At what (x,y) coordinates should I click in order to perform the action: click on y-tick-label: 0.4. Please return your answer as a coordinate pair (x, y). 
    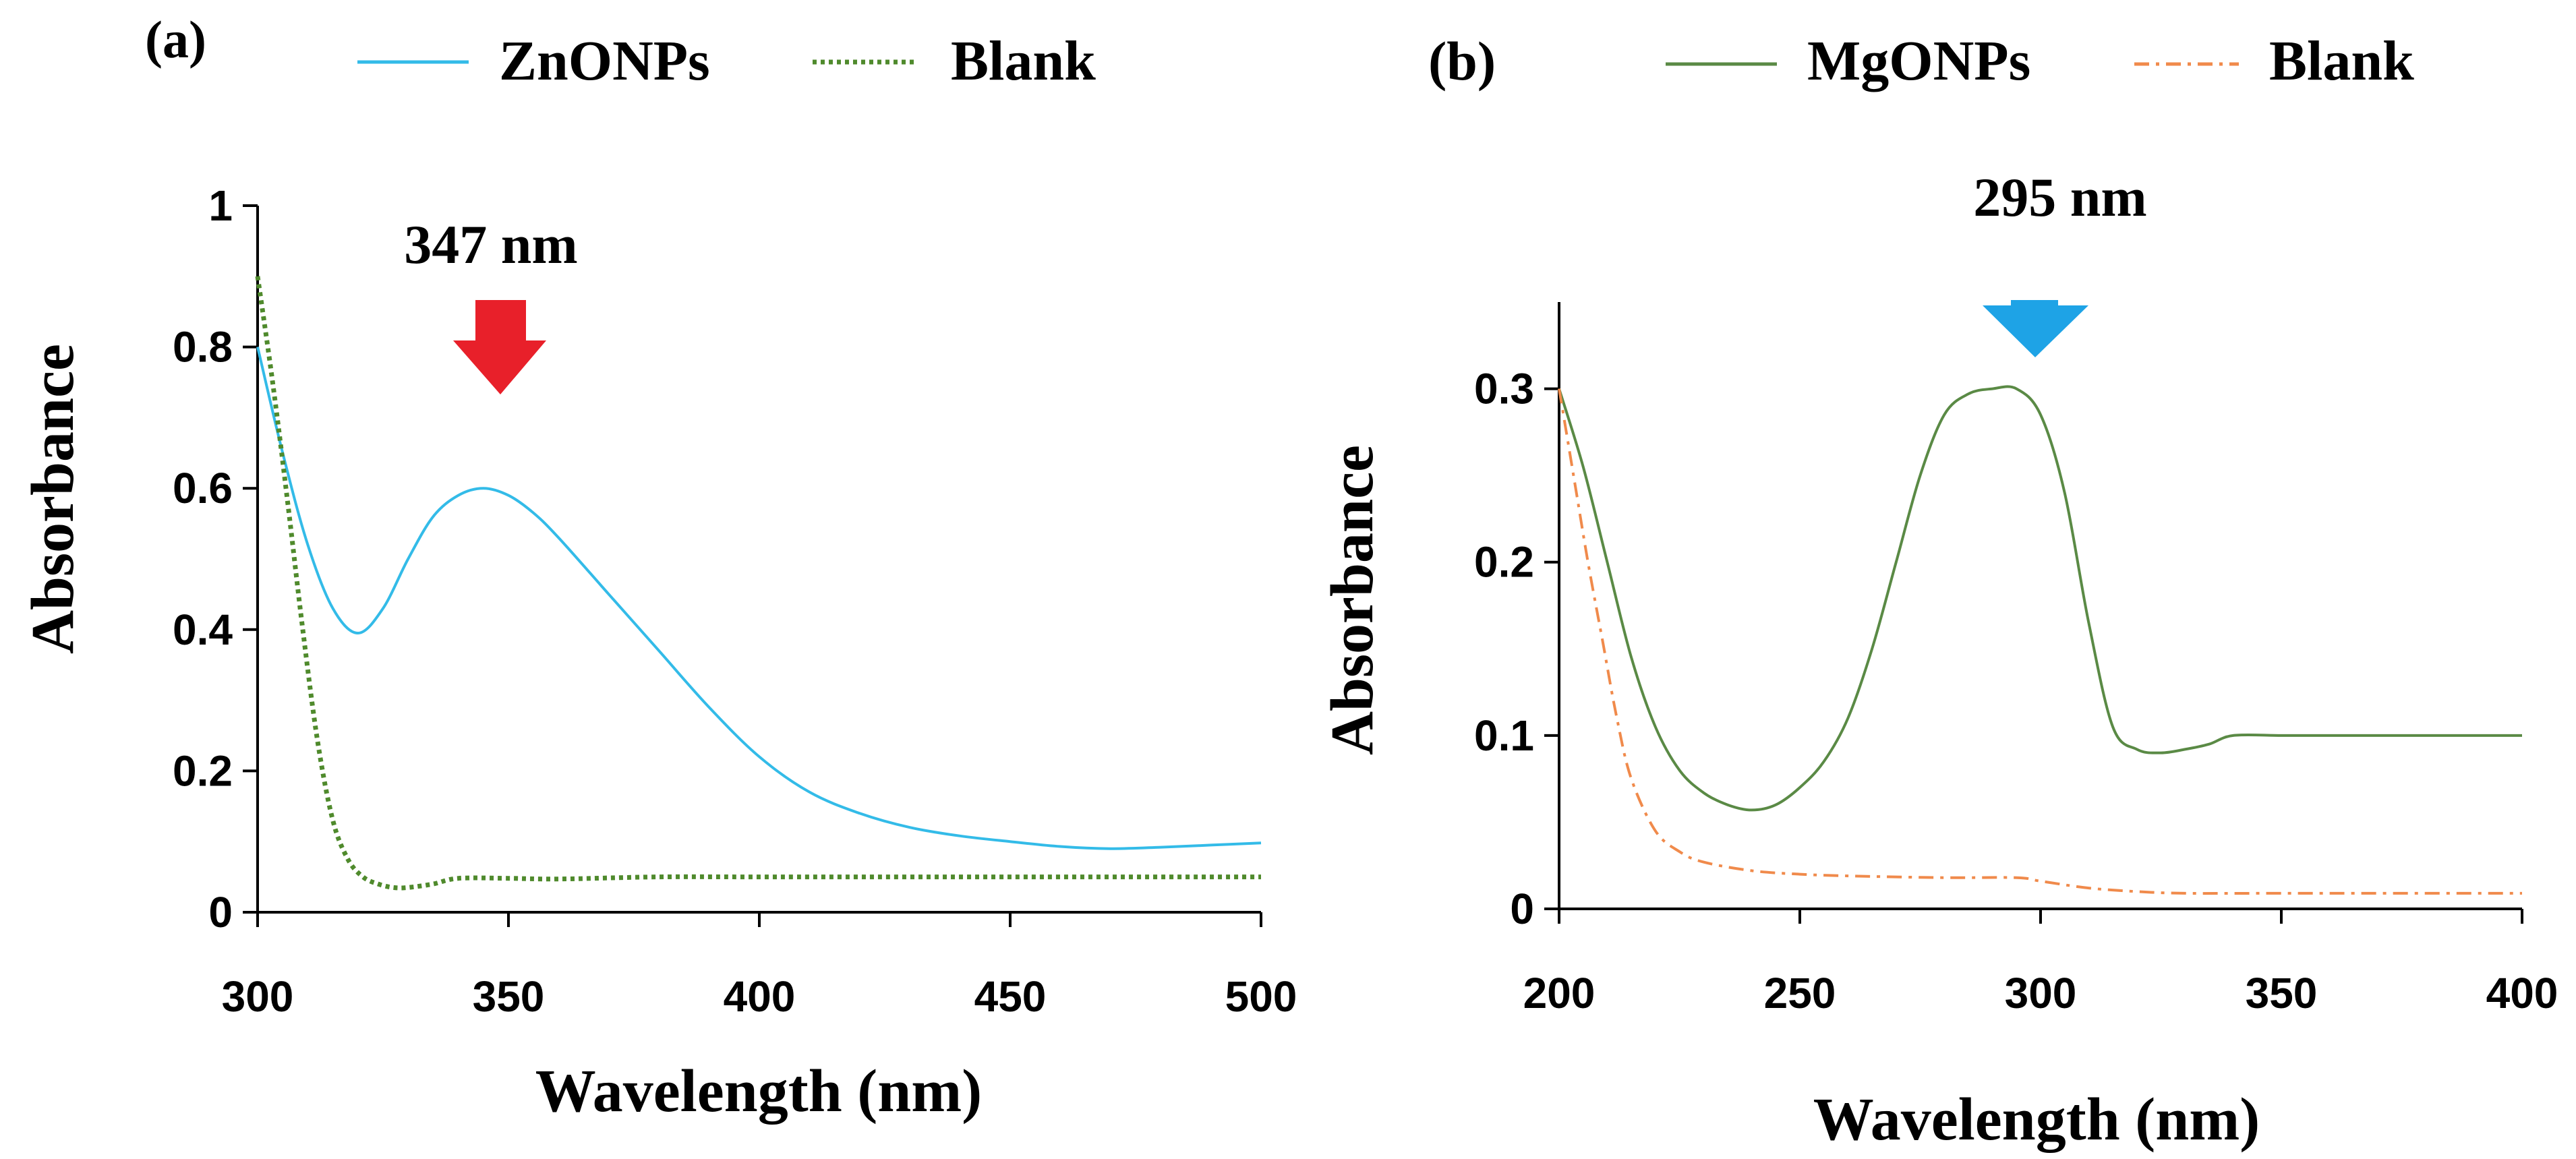
    Looking at the image, I should click on (203, 629).